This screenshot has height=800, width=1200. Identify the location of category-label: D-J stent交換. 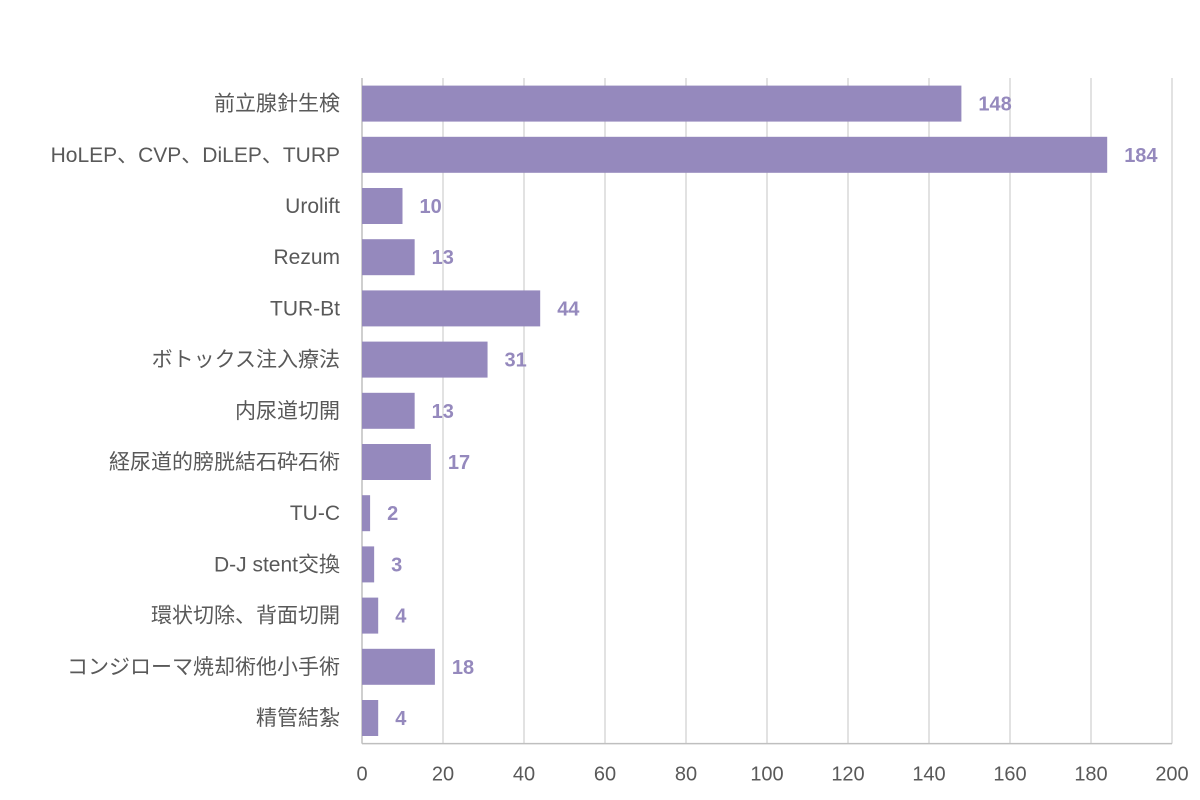
(277, 564).